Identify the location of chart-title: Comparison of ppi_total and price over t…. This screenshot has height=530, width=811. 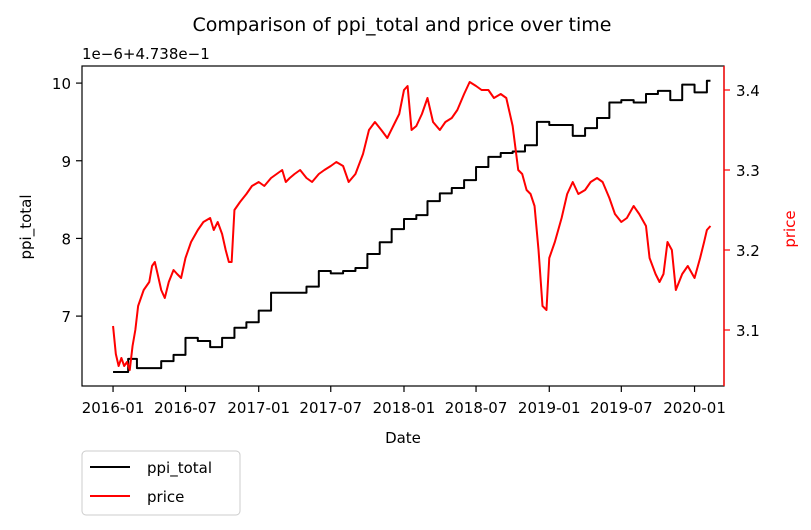
(402, 25).